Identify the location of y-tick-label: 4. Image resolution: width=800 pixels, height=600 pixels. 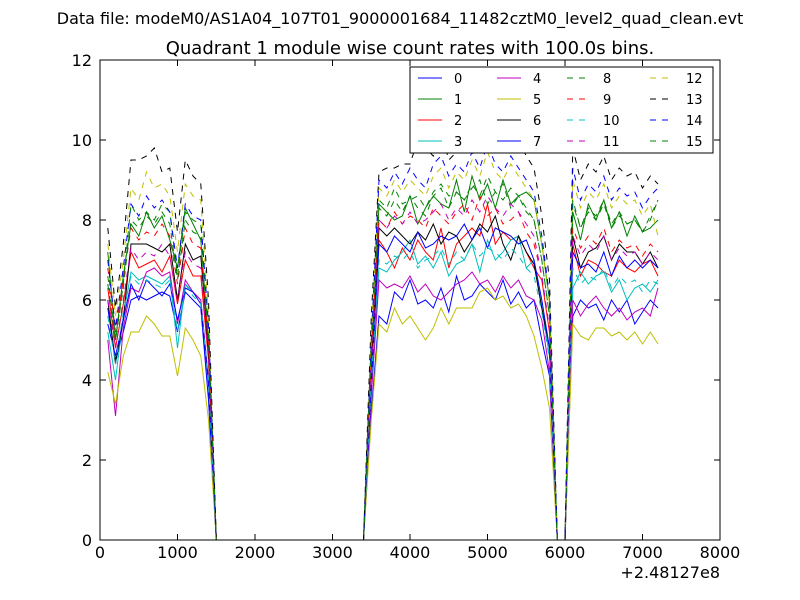
(87, 380).